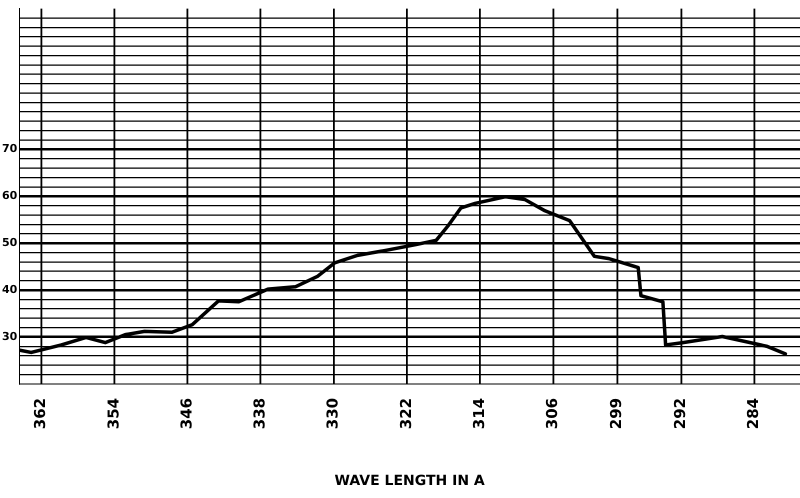 The width and height of the screenshot is (800, 498). Describe the element at coordinates (10, 149) in the screenshot. I see `y-tick-label: 70` at that location.